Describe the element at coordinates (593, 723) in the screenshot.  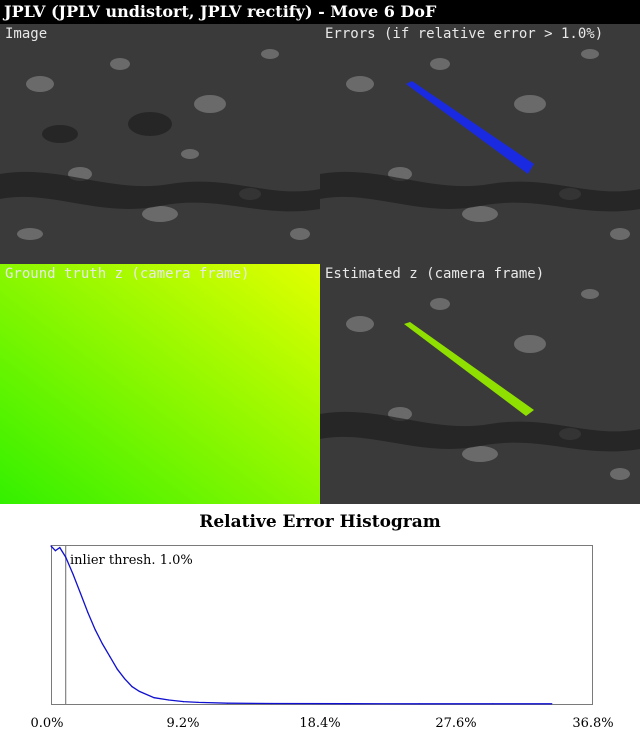
I see `x-tick-4: 36.8%` at that location.